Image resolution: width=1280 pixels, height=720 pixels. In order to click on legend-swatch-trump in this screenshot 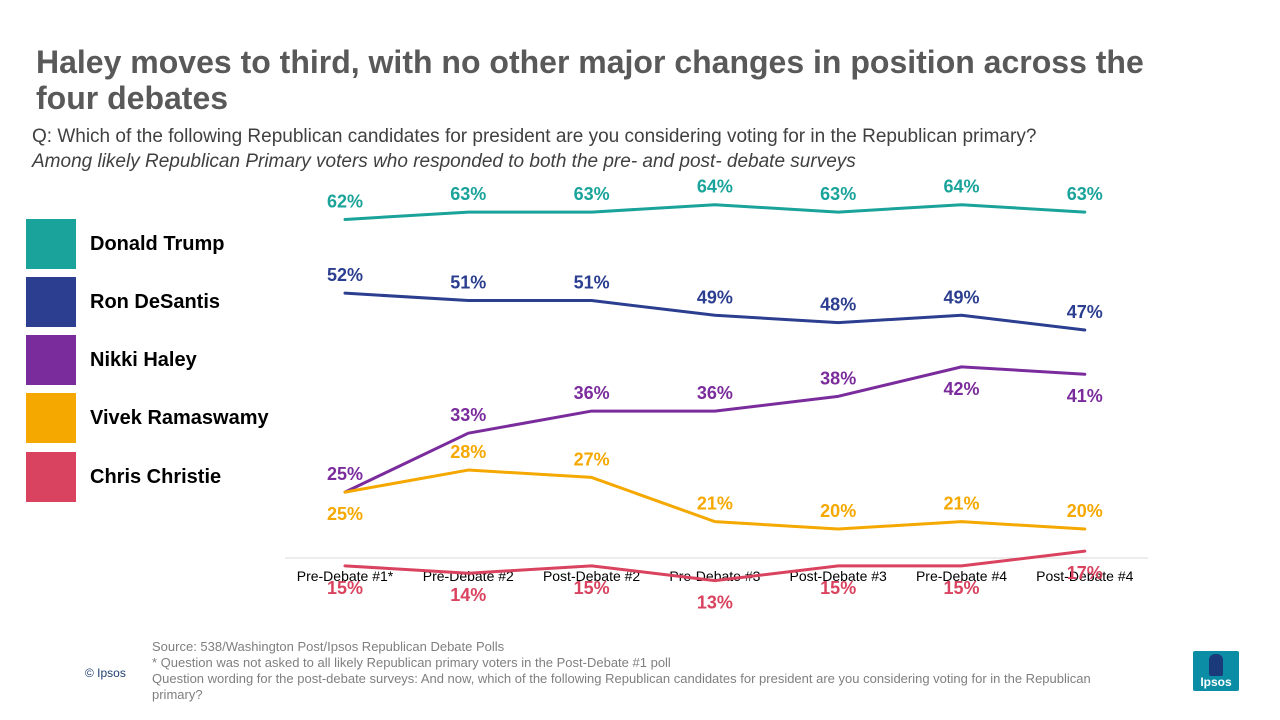, I will do `click(51, 244)`.